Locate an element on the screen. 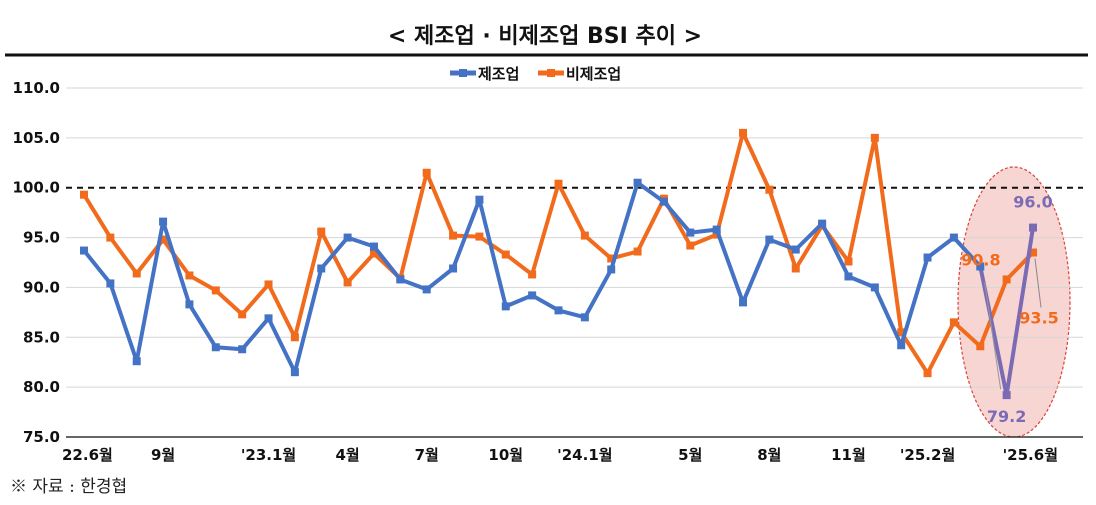 The image size is (1096, 505). data-labels: 79.2 96.0 90.8 93.5 is located at coordinates (1010, 310).